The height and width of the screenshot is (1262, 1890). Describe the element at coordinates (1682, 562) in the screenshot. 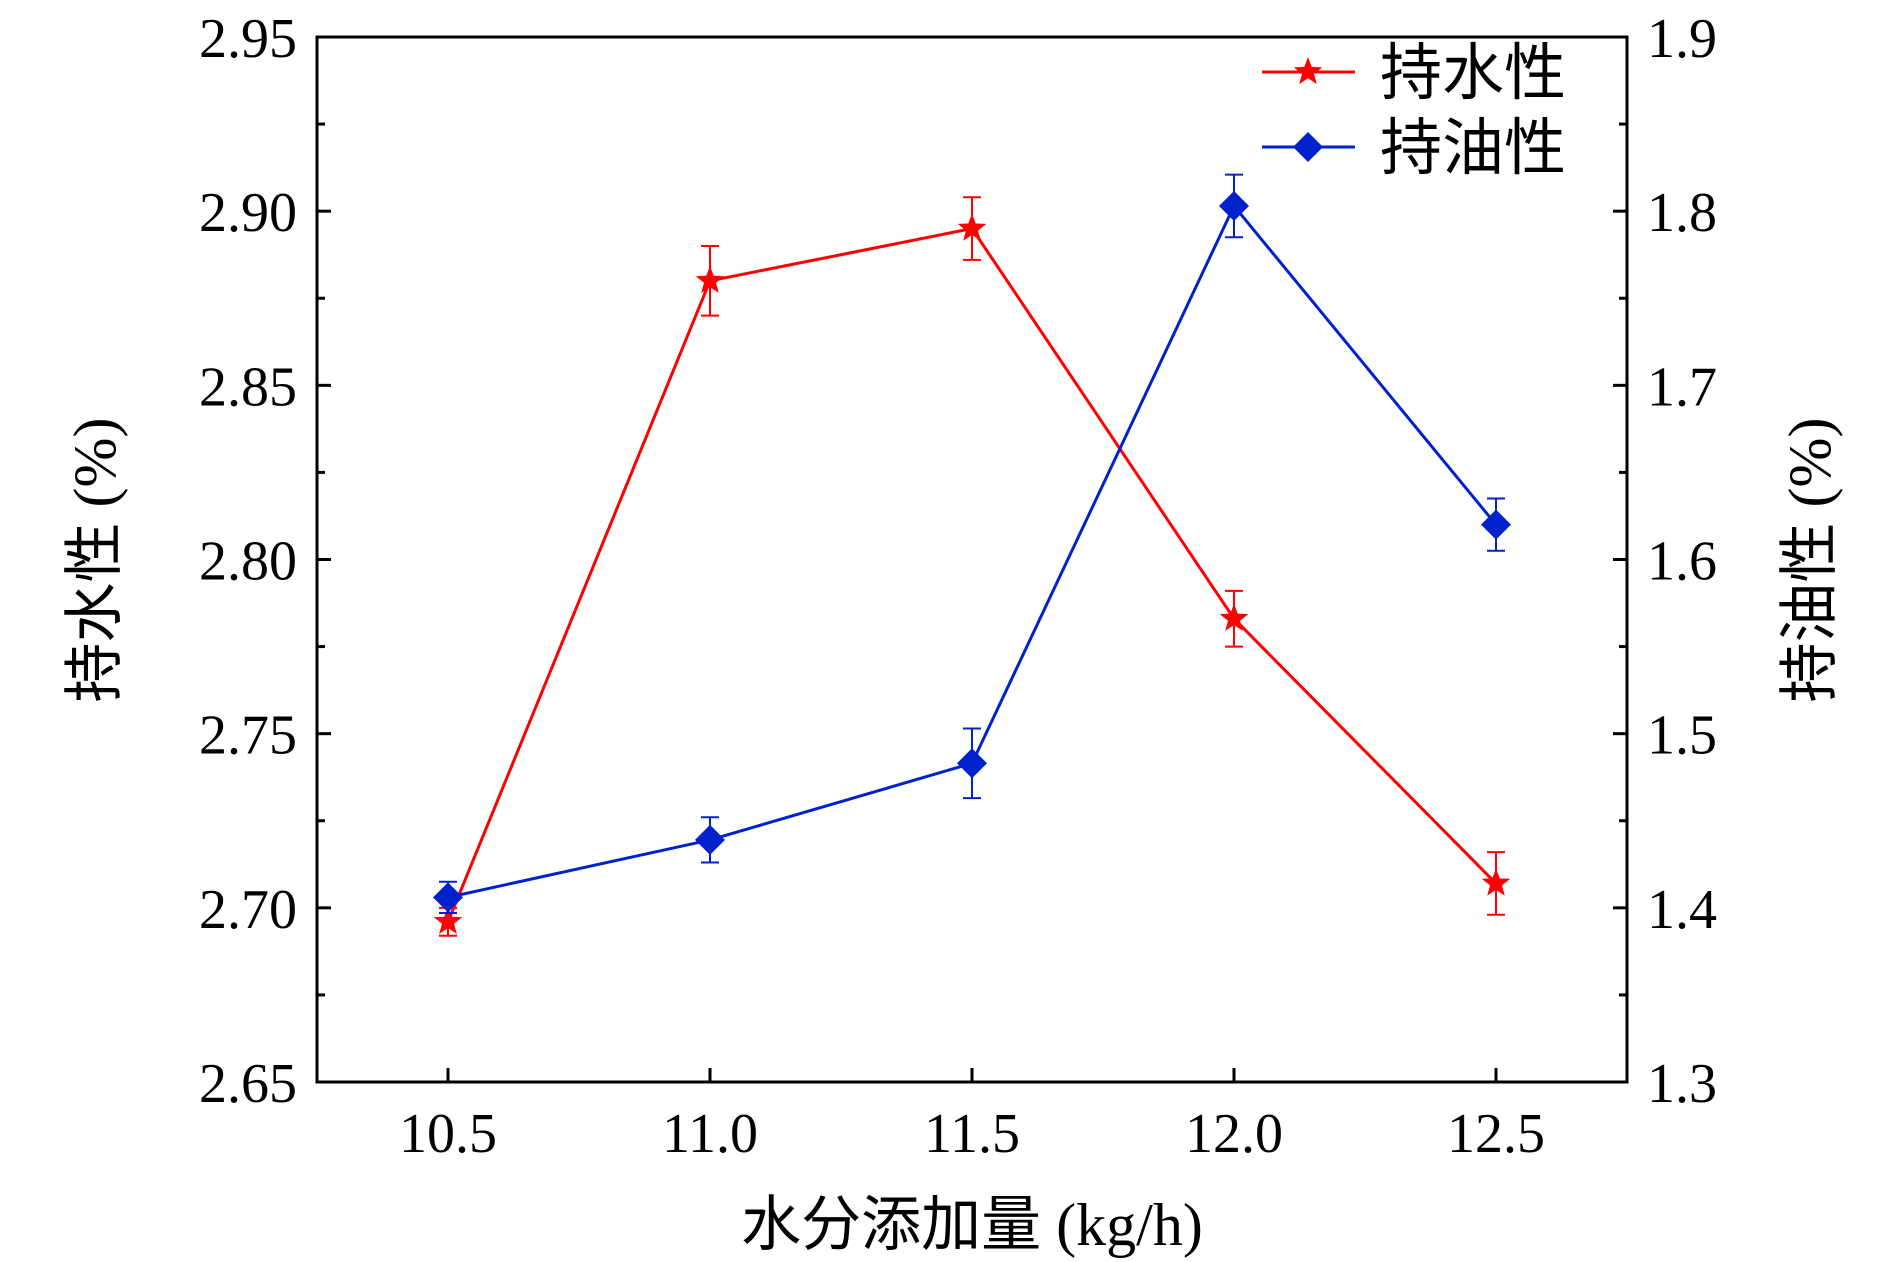

I see `y-right-tick-label: 1.6` at that location.